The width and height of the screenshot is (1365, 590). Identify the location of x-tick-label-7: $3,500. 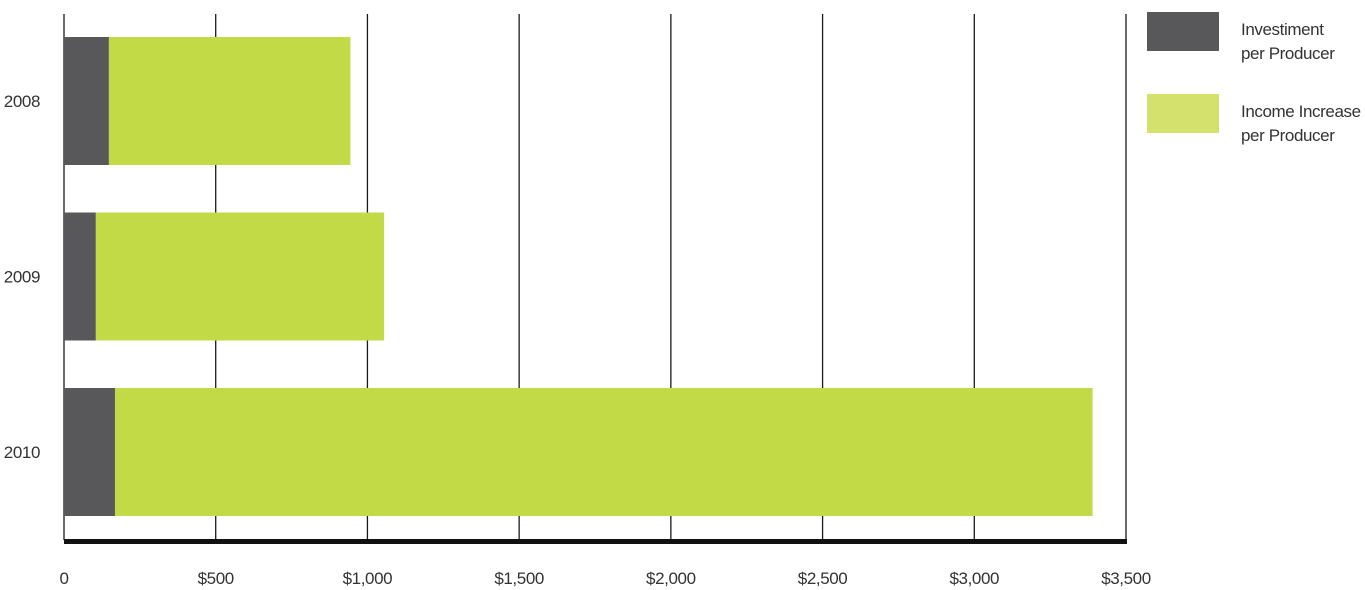
(1126, 578).